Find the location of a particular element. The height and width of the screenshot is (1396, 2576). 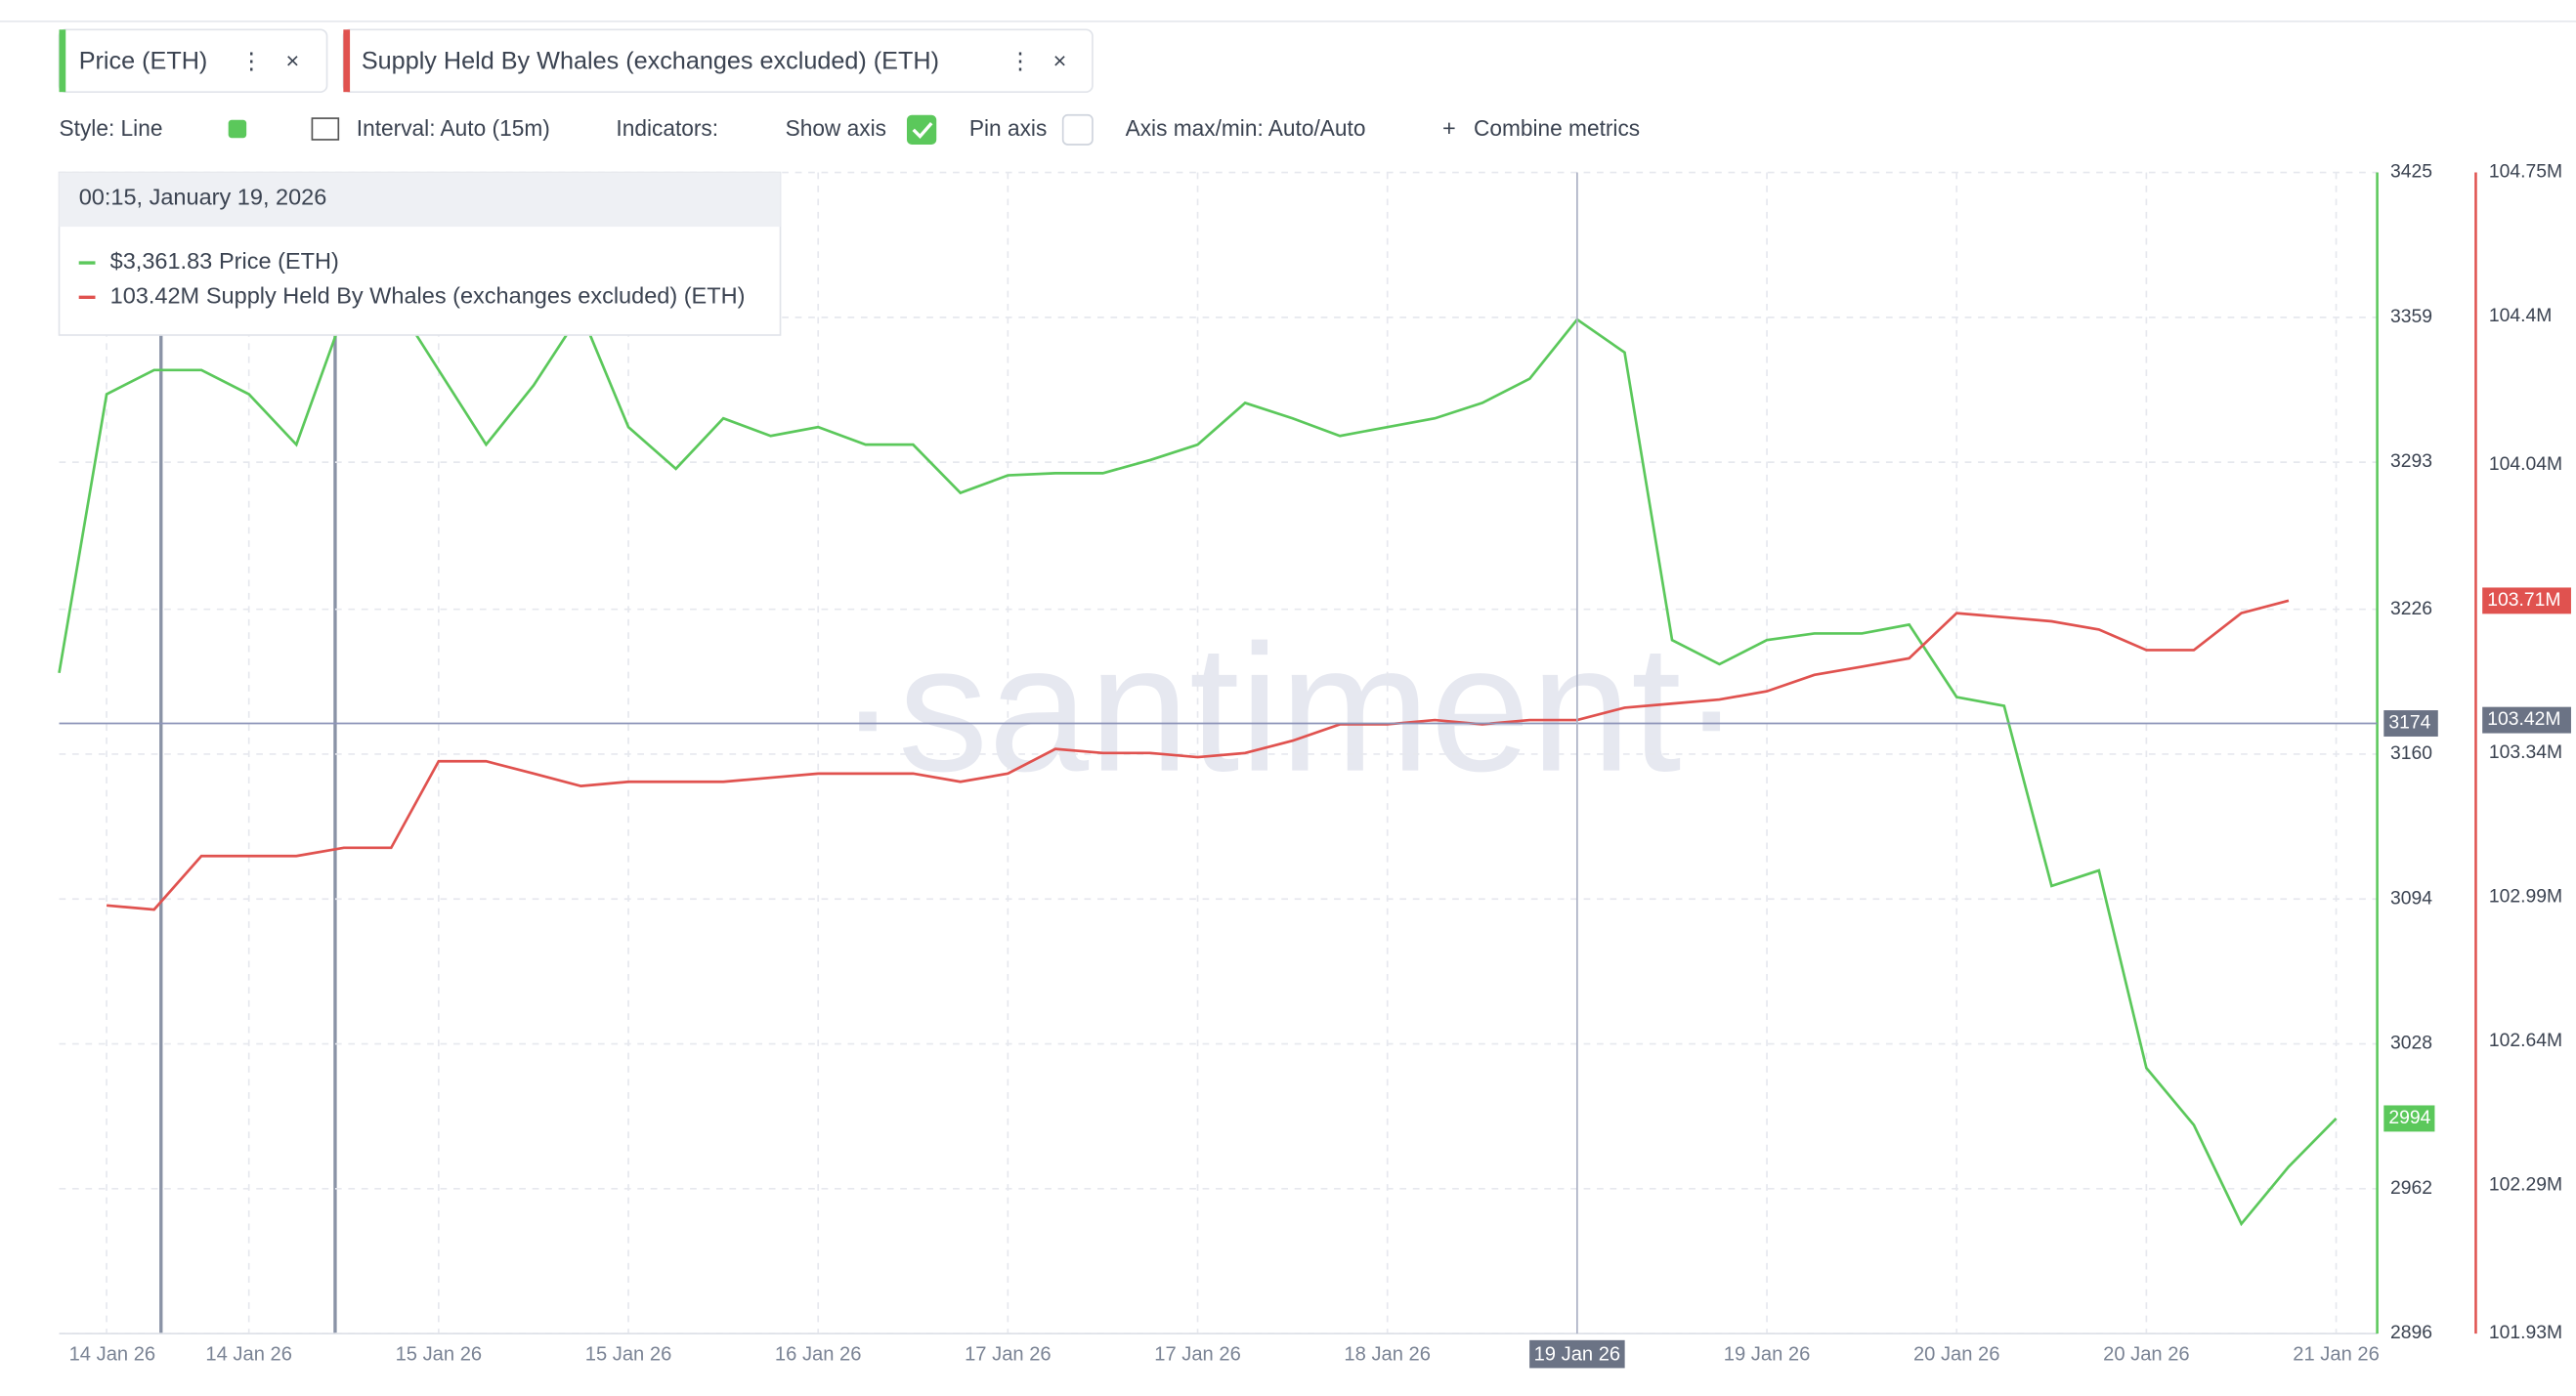

y-tick-label: 3359 is located at coordinates (2411, 317).